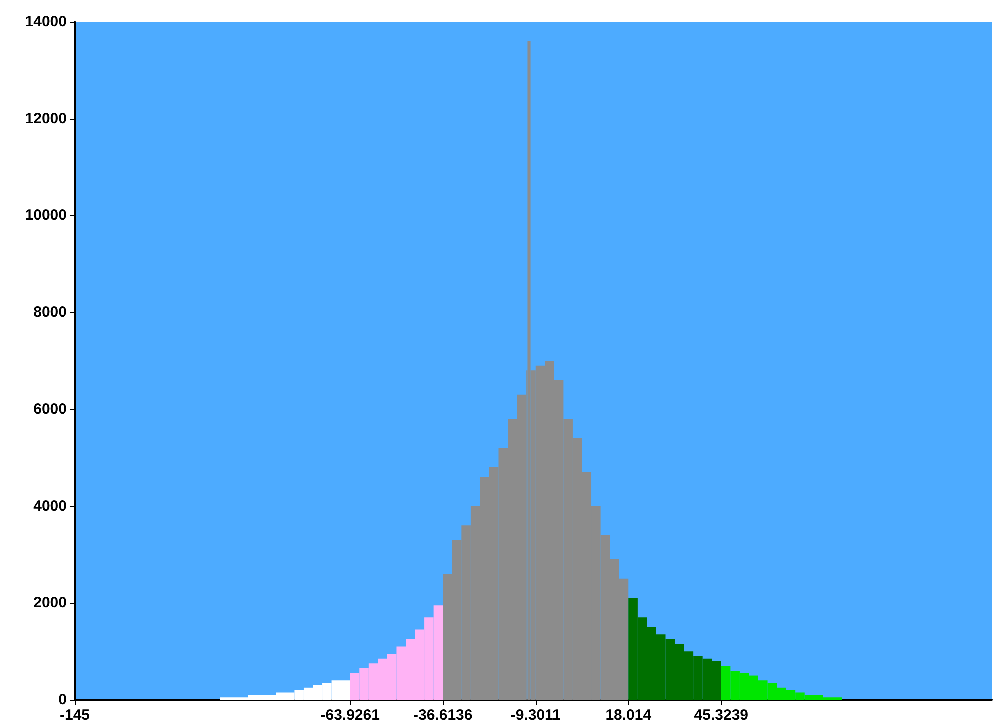 This screenshot has width=994, height=728. Describe the element at coordinates (629, 715) in the screenshot. I see `x-tick-label: 18.014` at that location.